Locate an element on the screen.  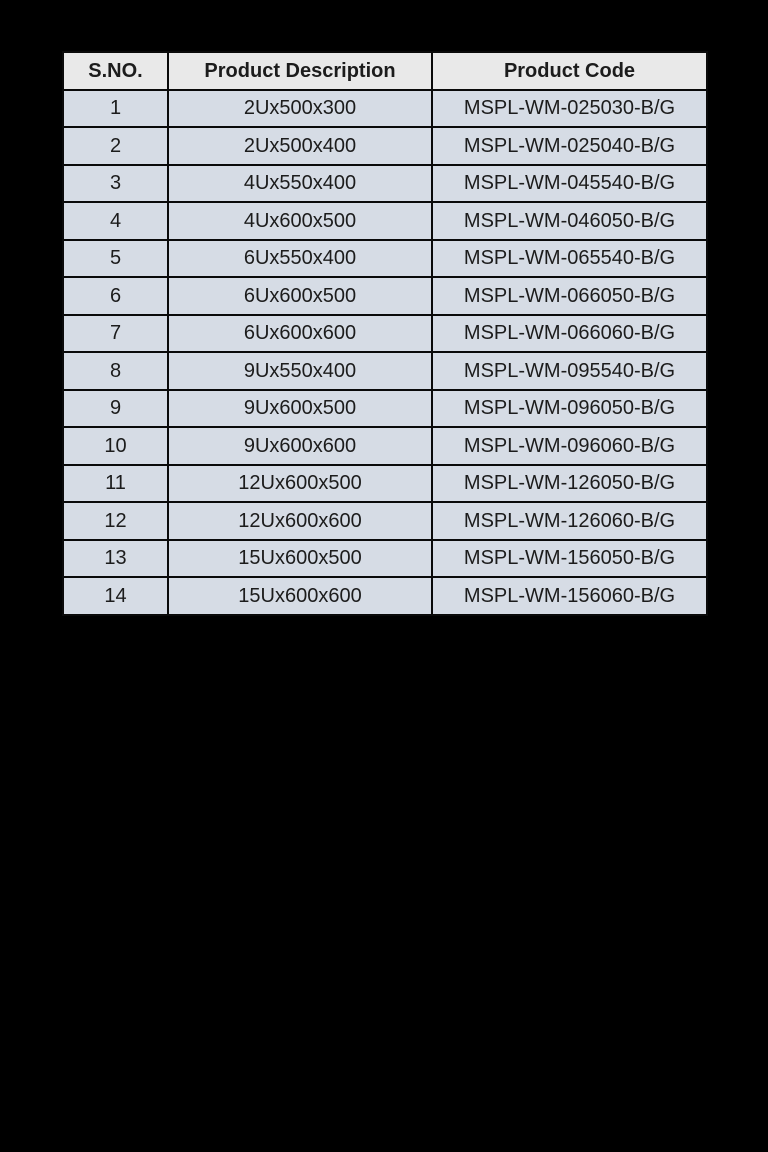
table-row: 2 2Ux500x400 MSPL-WM-025040-B/G is located at coordinates (385, 146).